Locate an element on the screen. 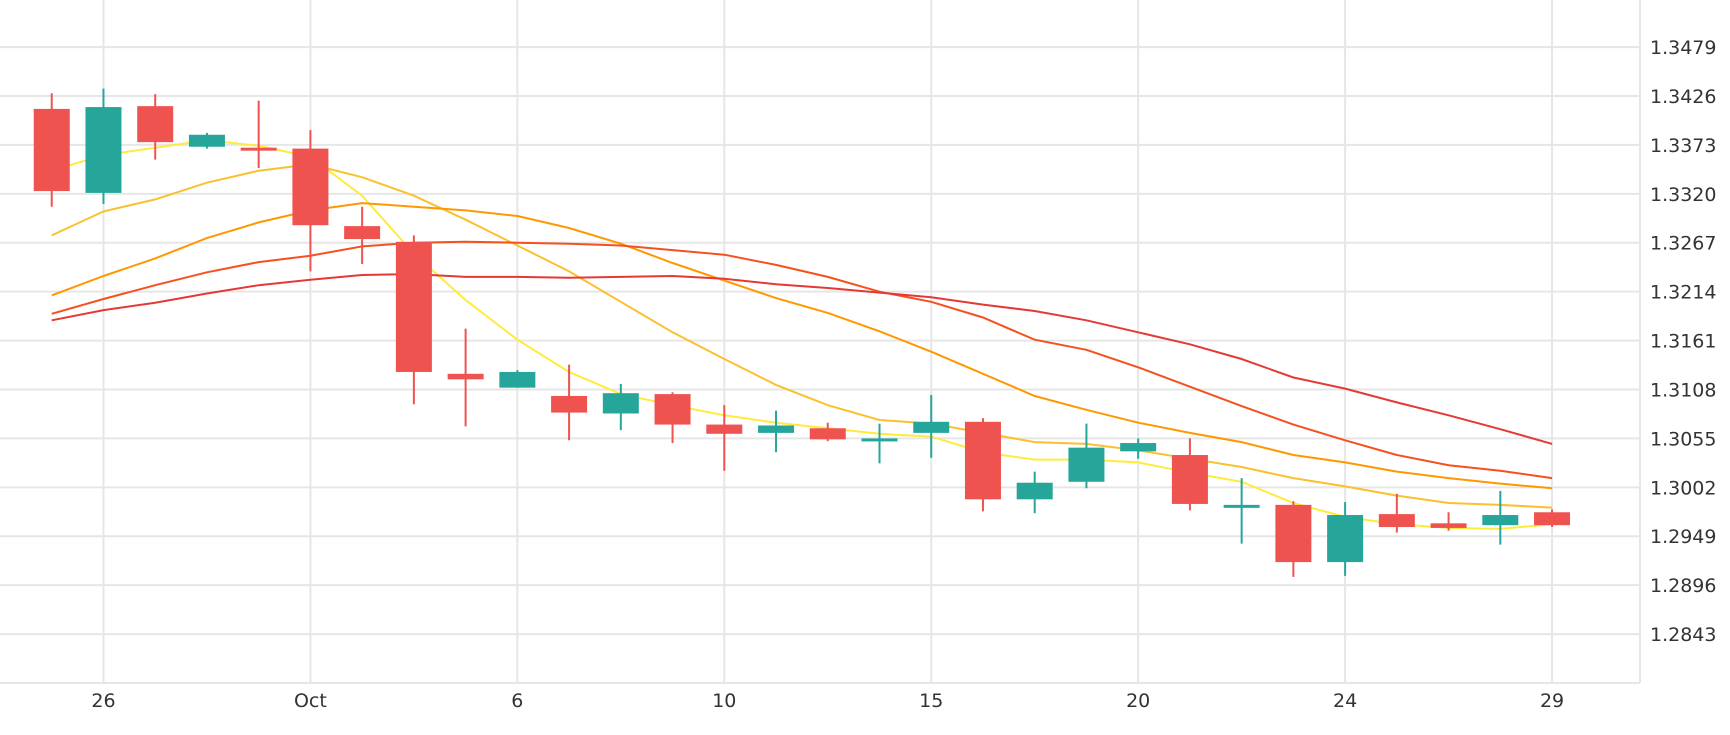 This screenshot has width=1730, height=735. y-tick-label: 1.3426 is located at coordinates (1683, 97).